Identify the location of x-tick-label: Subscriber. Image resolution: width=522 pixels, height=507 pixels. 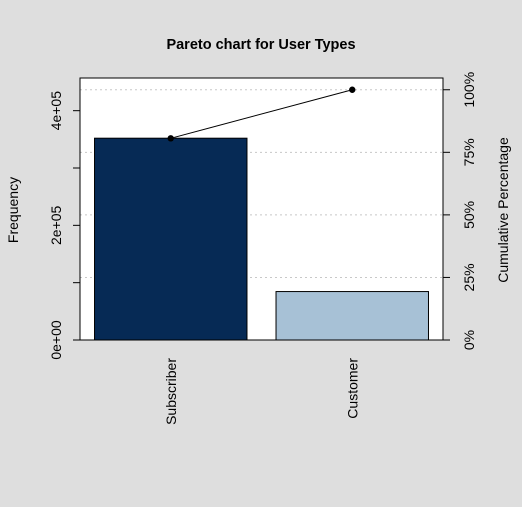
(171, 391).